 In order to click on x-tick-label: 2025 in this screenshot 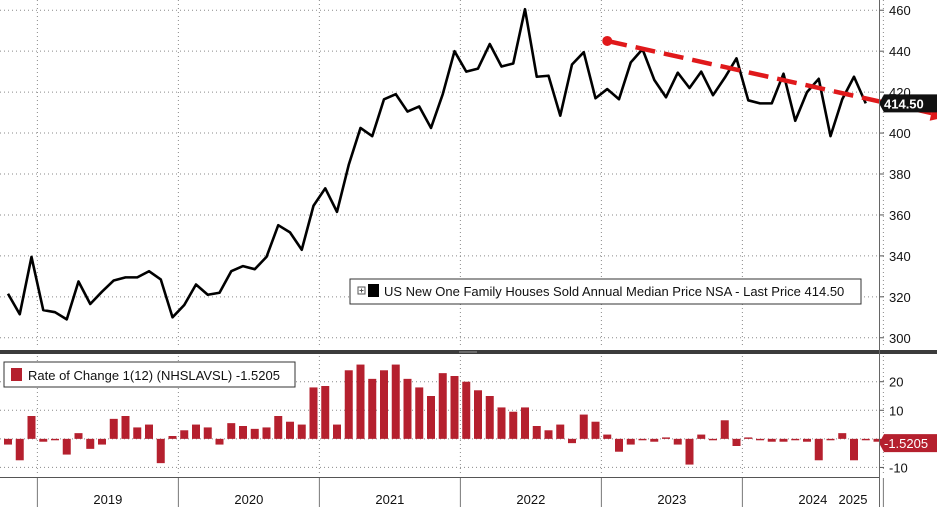, I will do `click(853, 499)`.